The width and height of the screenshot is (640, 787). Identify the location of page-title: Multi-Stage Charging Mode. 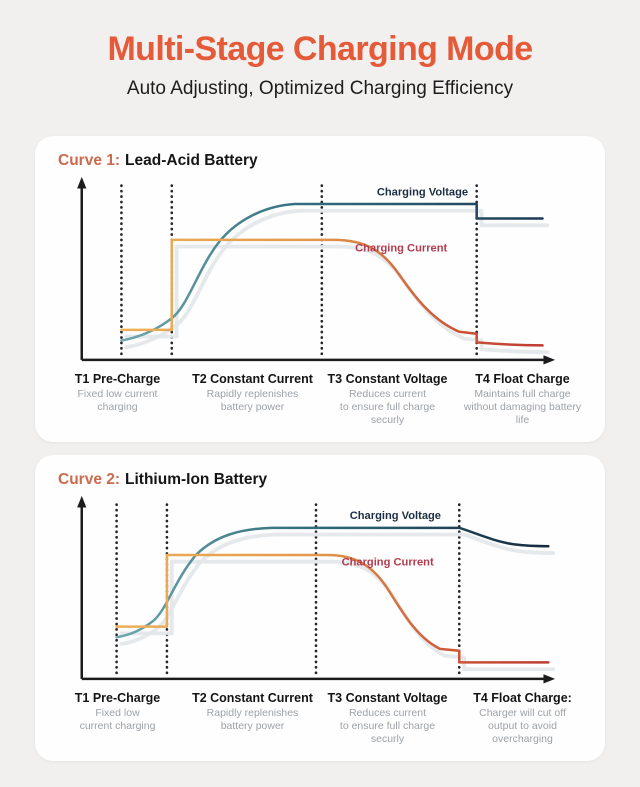
(320, 49).